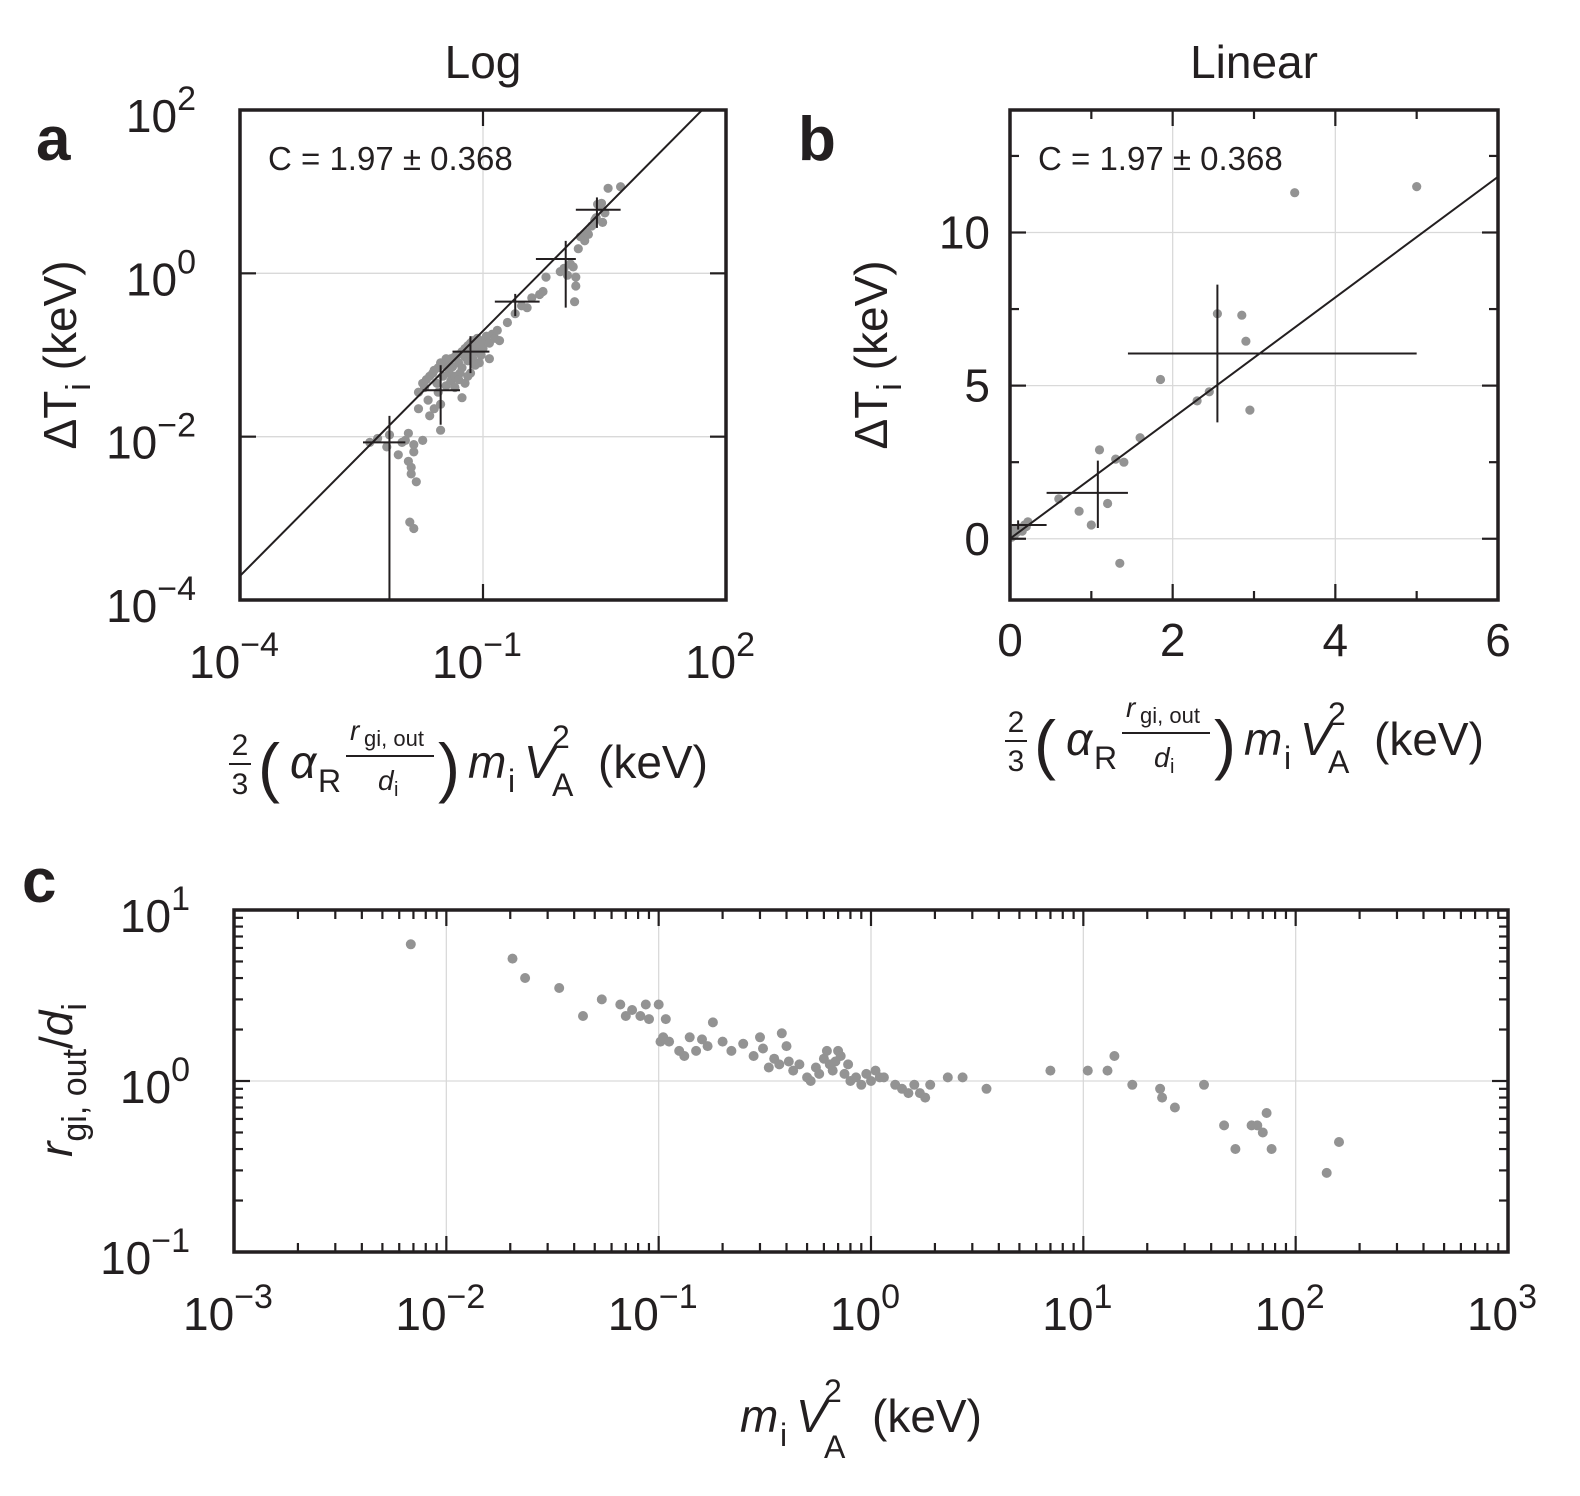 This screenshot has height=1496, width=1580. Describe the element at coordinates (151, 601) in the screenshot. I see `y-tick-label: 10⁻⁴` at that location.